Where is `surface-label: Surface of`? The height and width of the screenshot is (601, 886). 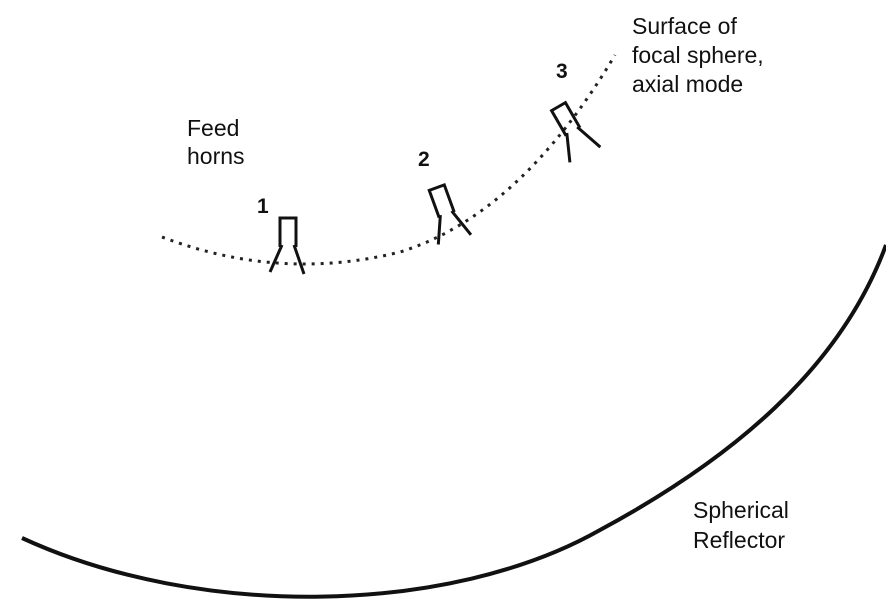 surface-label: Surface of is located at coordinates (684, 26).